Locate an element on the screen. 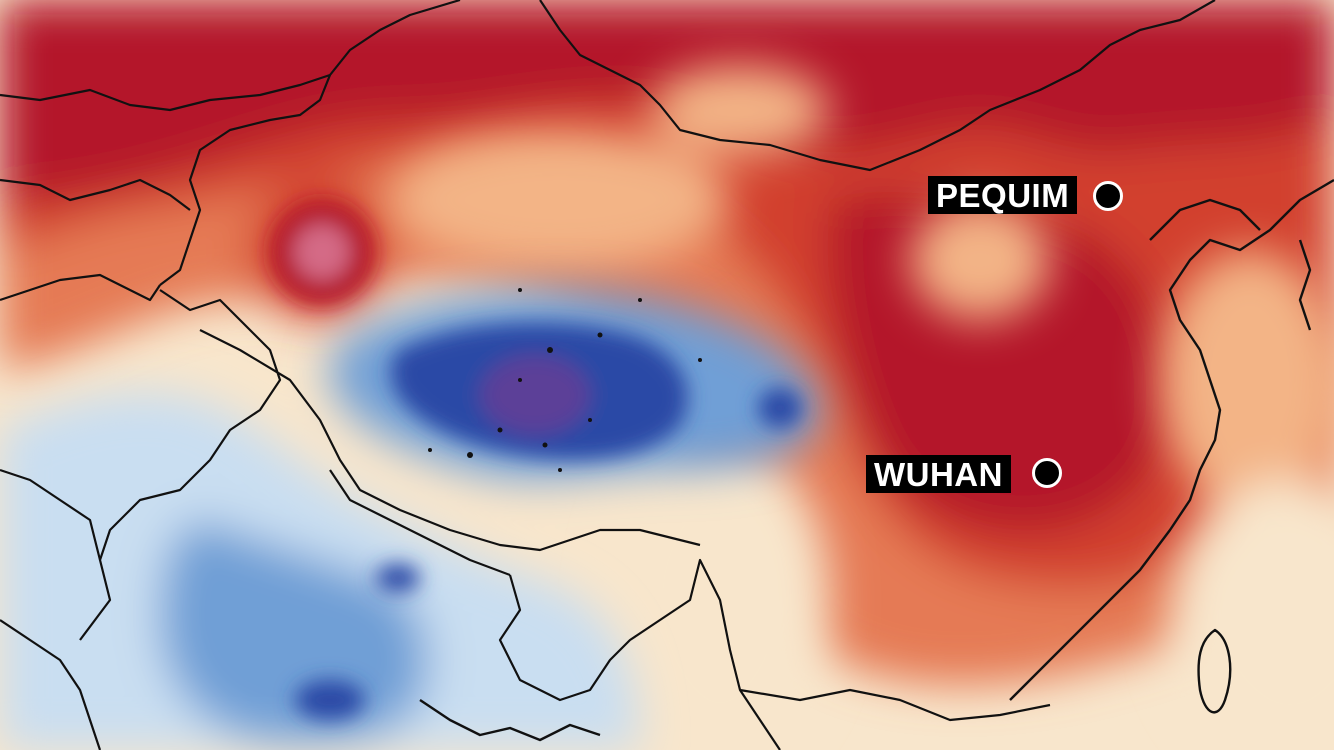 This screenshot has height=750, width=1334. border-india-china is located at coordinates (450, 440).